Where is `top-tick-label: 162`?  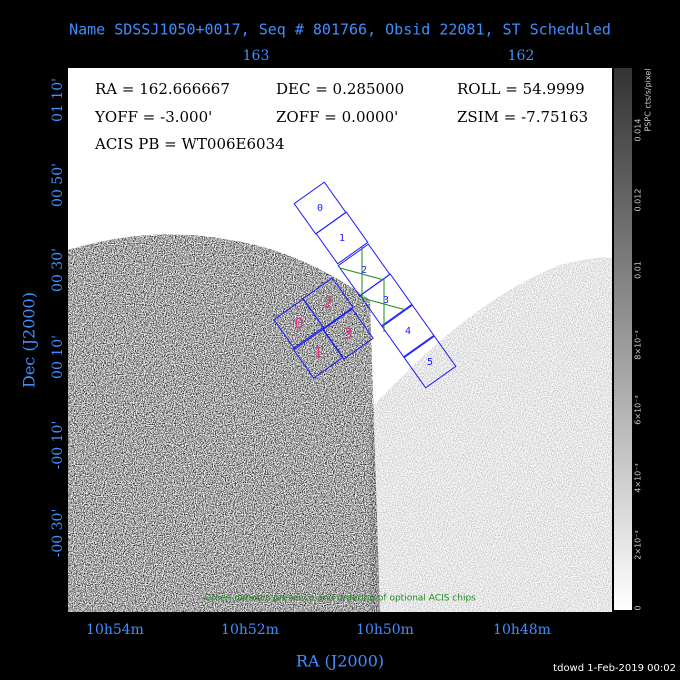
top-tick-label: 162 is located at coordinates (521, 56).